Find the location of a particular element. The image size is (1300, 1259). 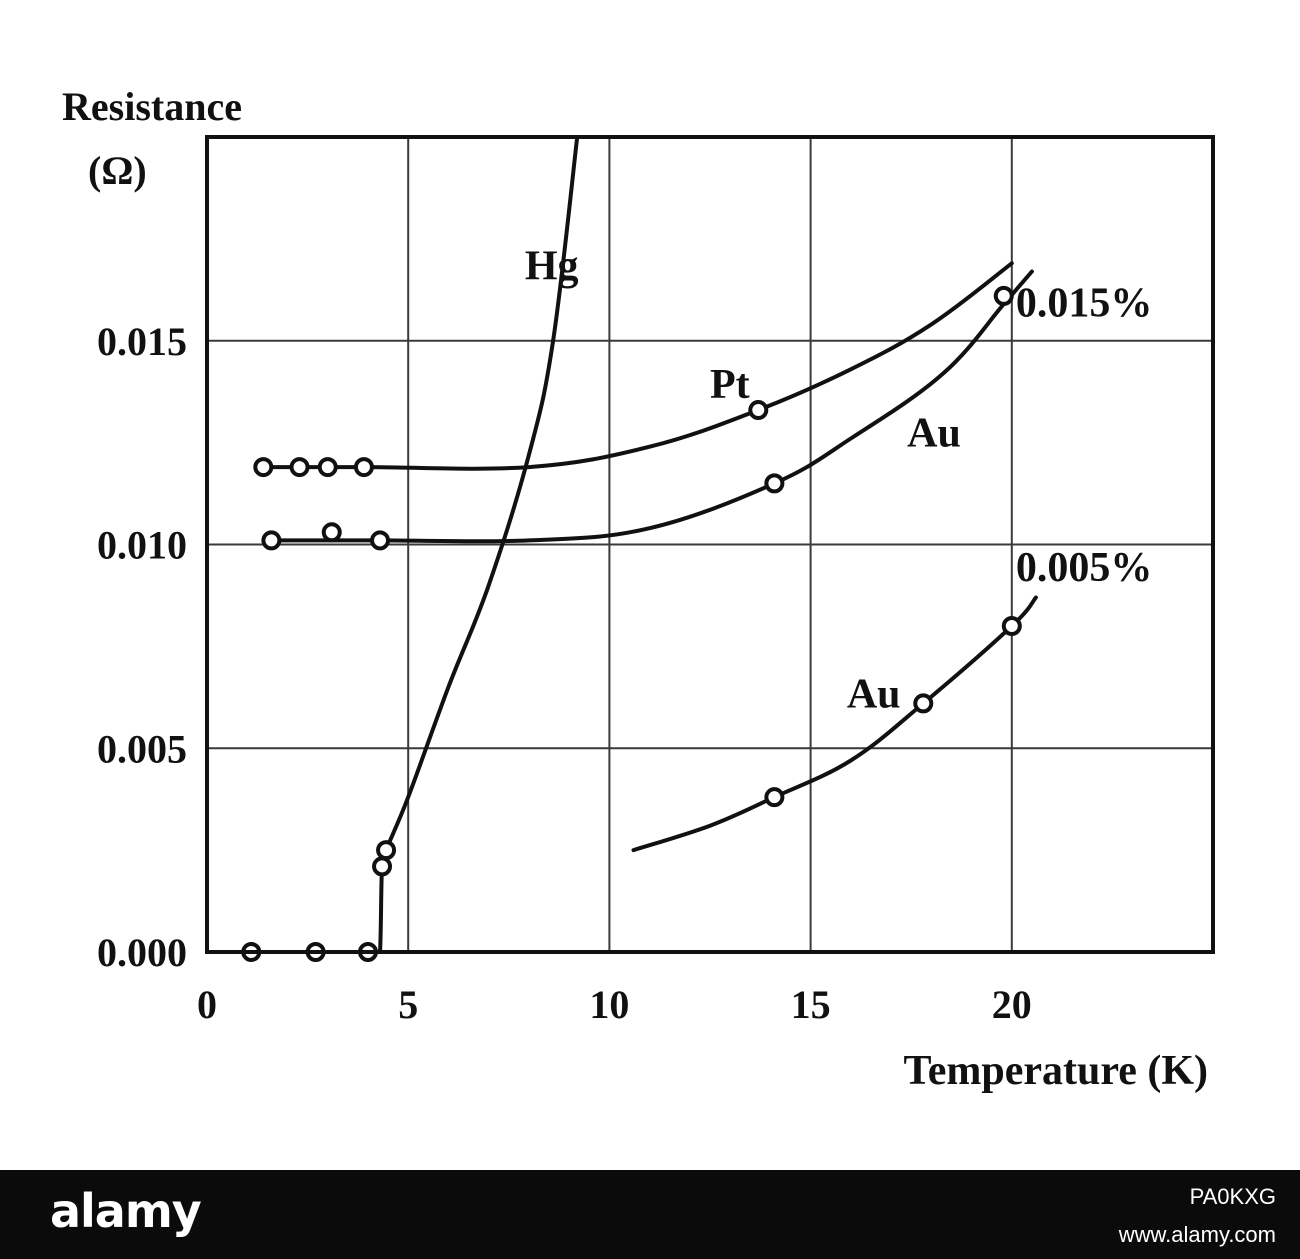

series-line-pt is located at coordinates (637, 366).